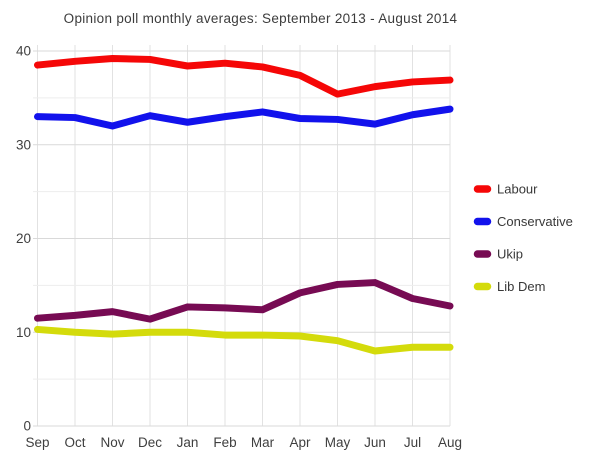 This screenshot has height=463, width=600. What do you see at coordinates (23, 51) in the screenshot?
I see `y-tick-label: 40` at bounding box center [23, 51].